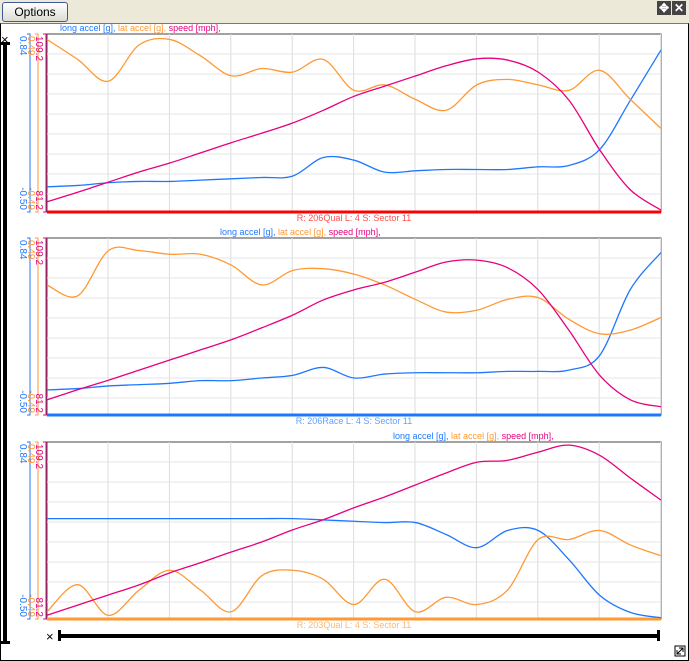 This screenshot has width=689, height=661. I want to click on panel-title: R: 206Race L: 4 S: Sector 11, so click(354, 421).